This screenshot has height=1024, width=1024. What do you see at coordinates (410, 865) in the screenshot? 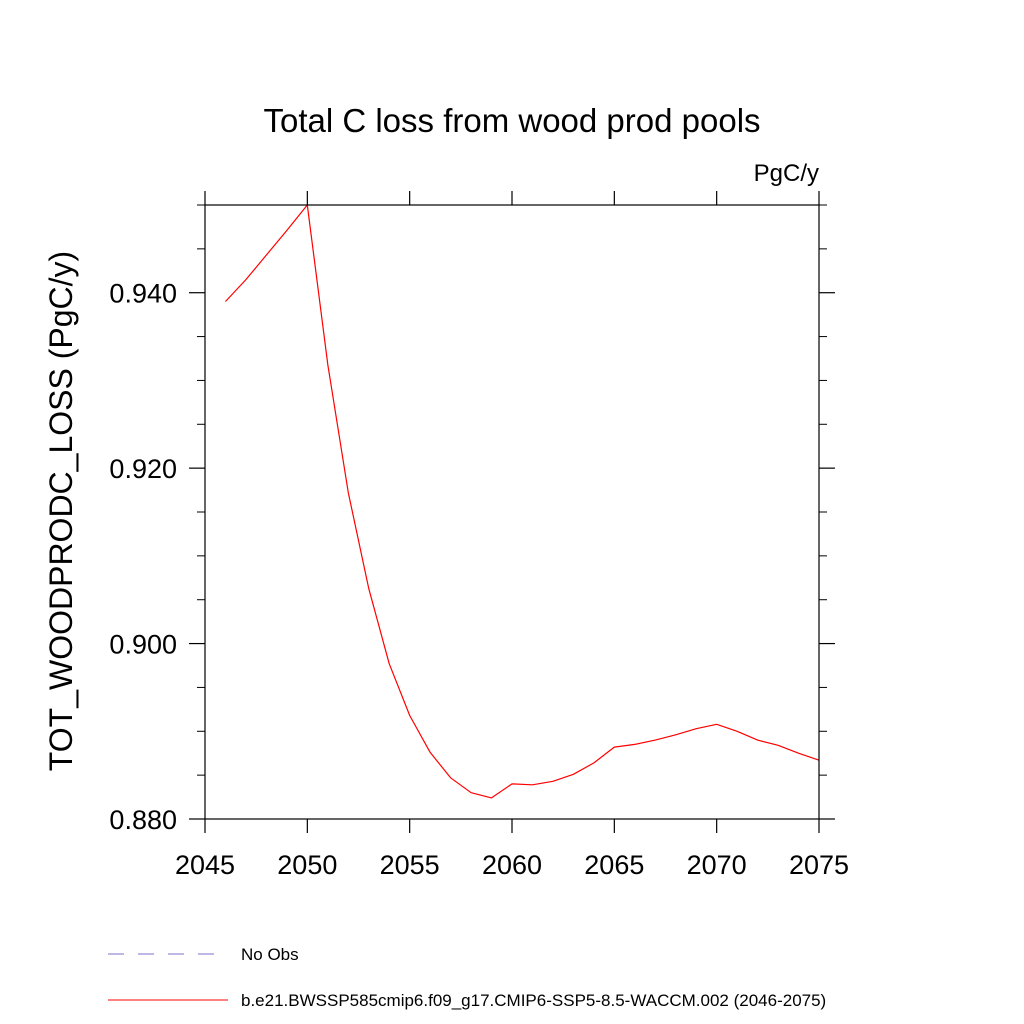
I see `x-tick-label: 2055` at bounding box center [410, 865].